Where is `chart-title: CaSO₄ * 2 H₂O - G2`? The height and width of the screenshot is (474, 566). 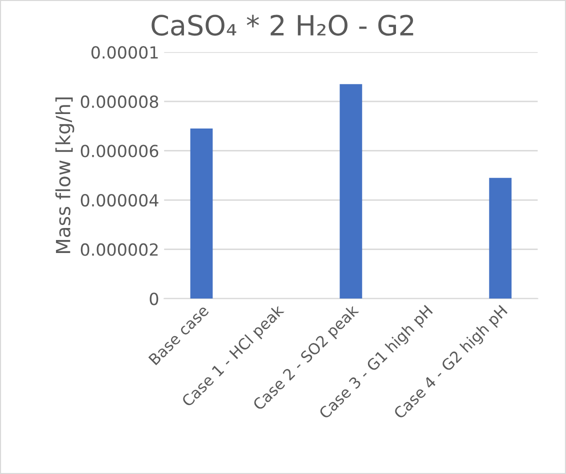 chart-title: CaSO₄ * 2 H₂O - G2 is located at coordinates (283, 25).